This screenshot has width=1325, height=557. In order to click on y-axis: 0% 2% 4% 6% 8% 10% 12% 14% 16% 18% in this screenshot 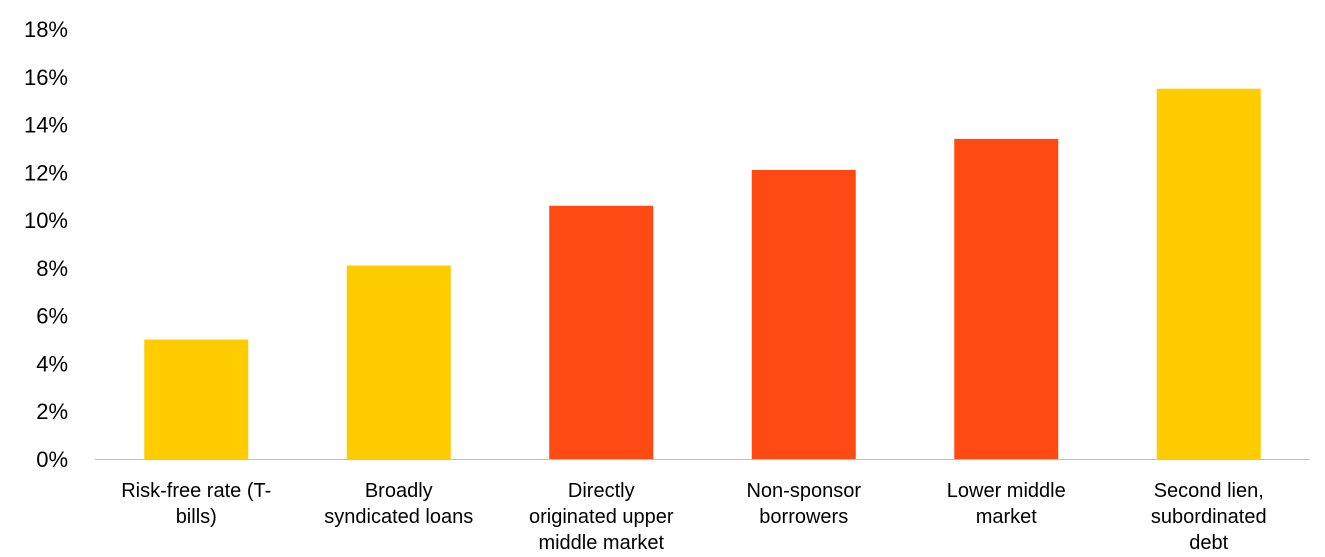, I will do `click(46, 244)`.